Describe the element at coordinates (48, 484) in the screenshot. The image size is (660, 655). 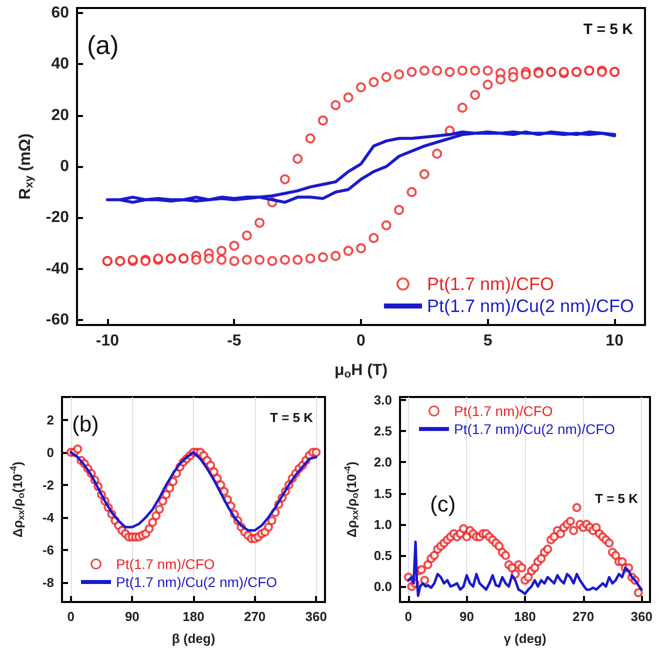
I see `y-tick-label: -2` at that location.